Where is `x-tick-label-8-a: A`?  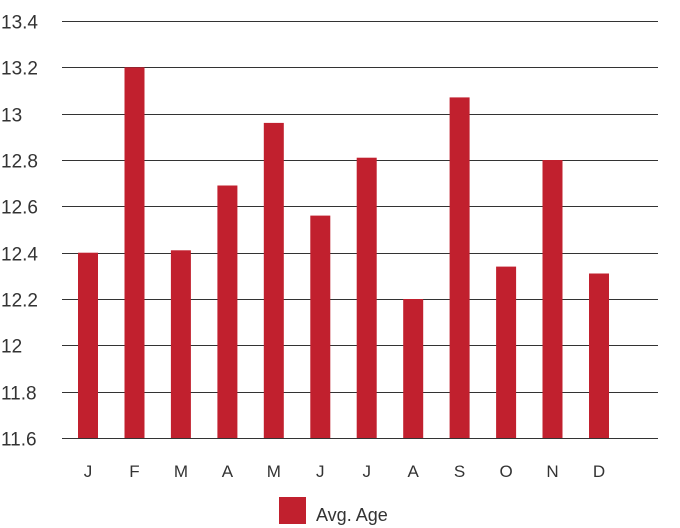 x-tick-label-8-a: A is located at coordinates (414, 471).